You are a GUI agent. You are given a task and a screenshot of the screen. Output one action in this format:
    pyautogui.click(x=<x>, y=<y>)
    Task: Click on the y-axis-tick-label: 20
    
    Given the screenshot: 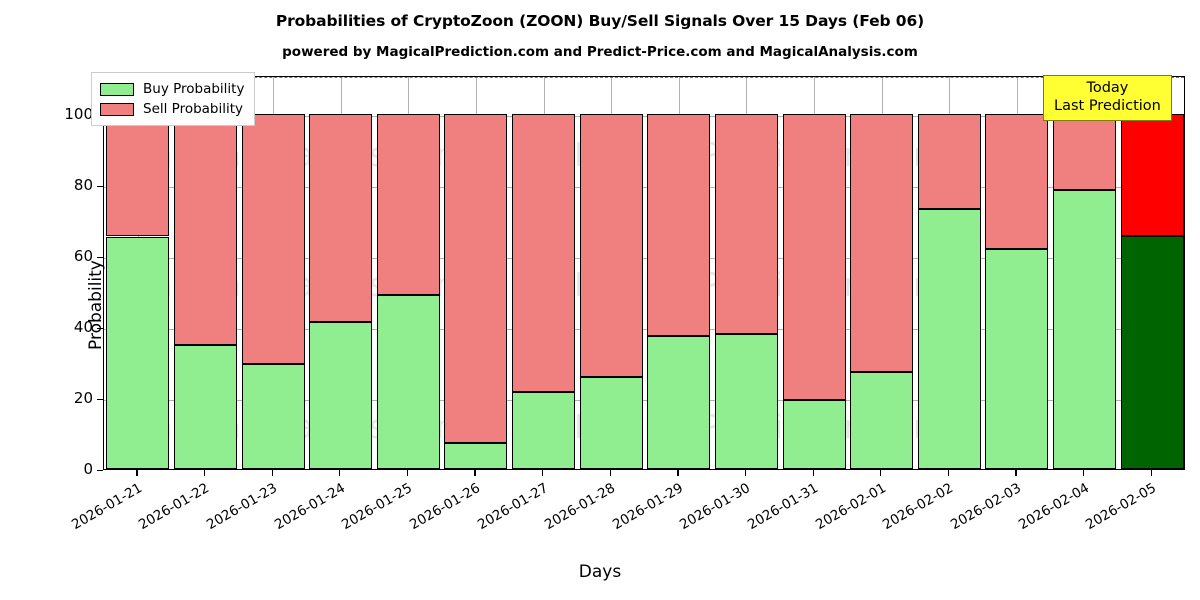 What is the action you would take?
    pyautogui.click(x=83, y=398)
    